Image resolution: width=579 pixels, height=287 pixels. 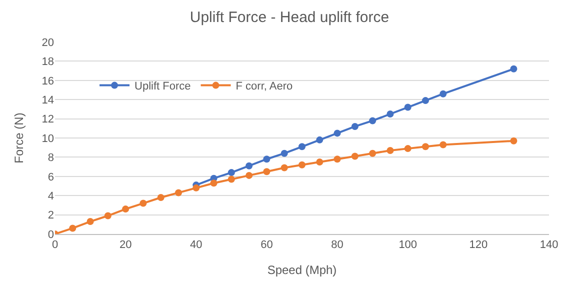 What do you see at coordinates (51, 234) in the screenshot?
I see `y-tick-label: 0` at bounding box center [51, 234].